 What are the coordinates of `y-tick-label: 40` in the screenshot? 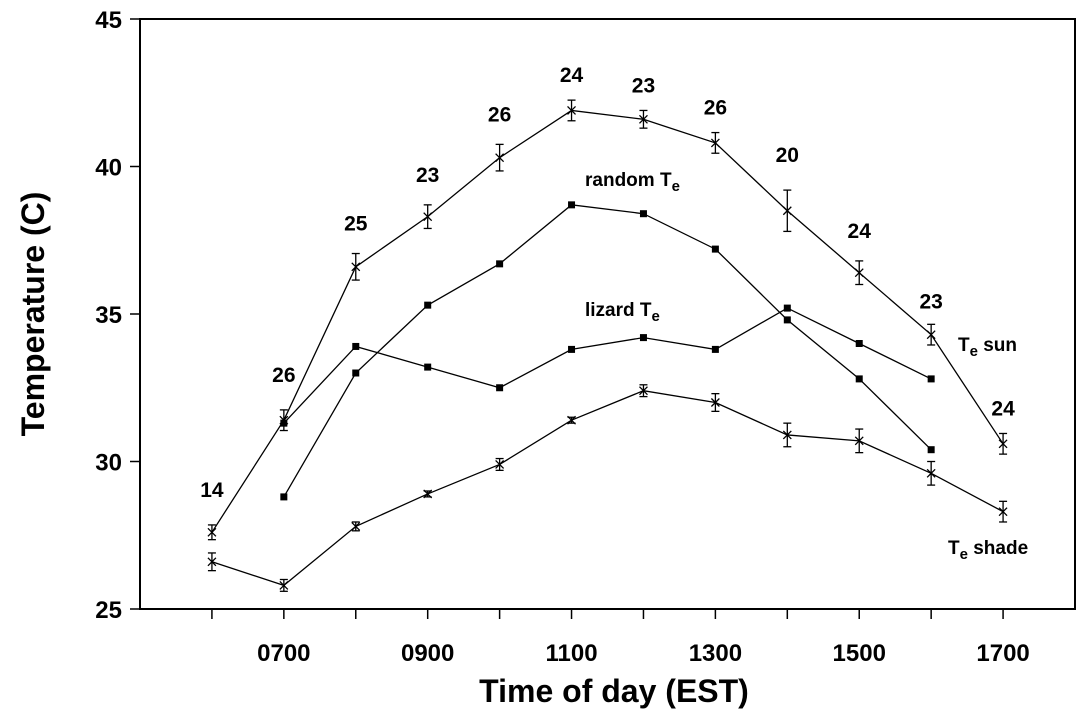 It's located at (108, 168).